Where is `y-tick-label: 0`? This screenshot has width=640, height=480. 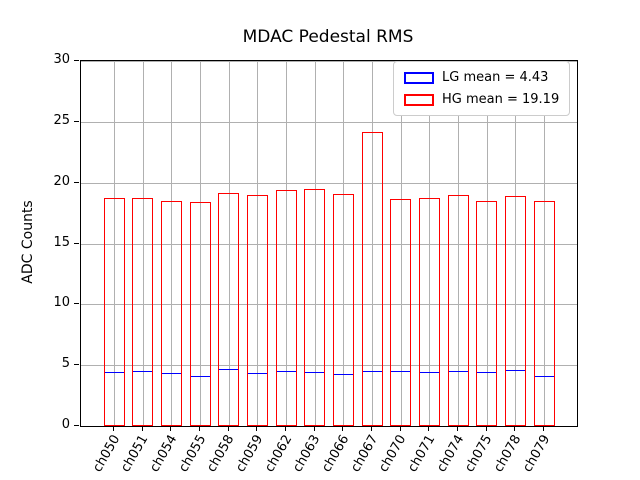 y-tick-label: 0 is located at coordinates (65, 424).